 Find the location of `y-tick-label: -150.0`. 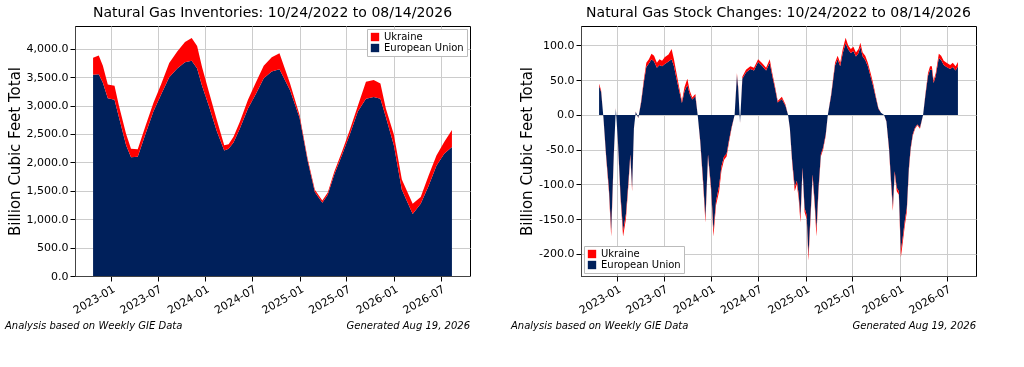

y-tick-label: -150.0 is located at coordinates (557, 219).